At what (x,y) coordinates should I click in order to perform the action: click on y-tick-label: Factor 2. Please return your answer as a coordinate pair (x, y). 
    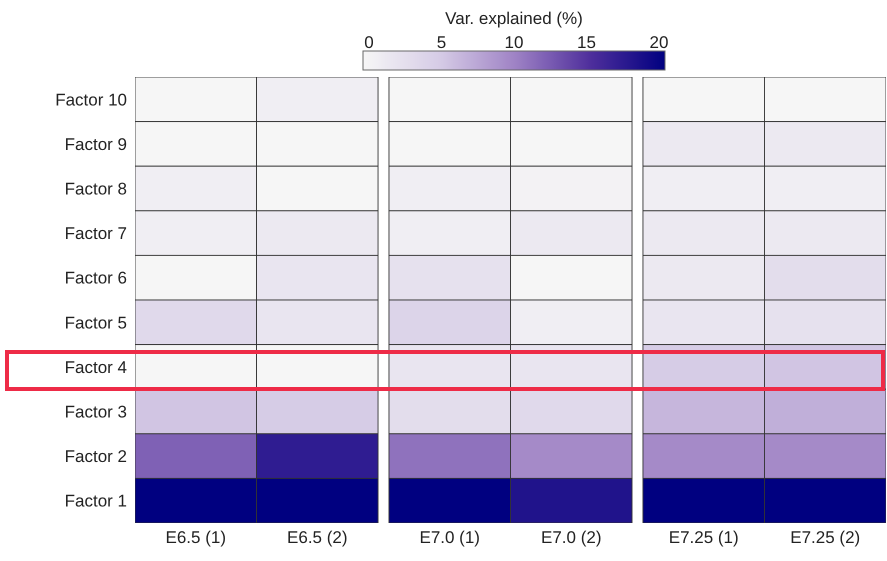
    Looking at the image, I should click on (95, 456).